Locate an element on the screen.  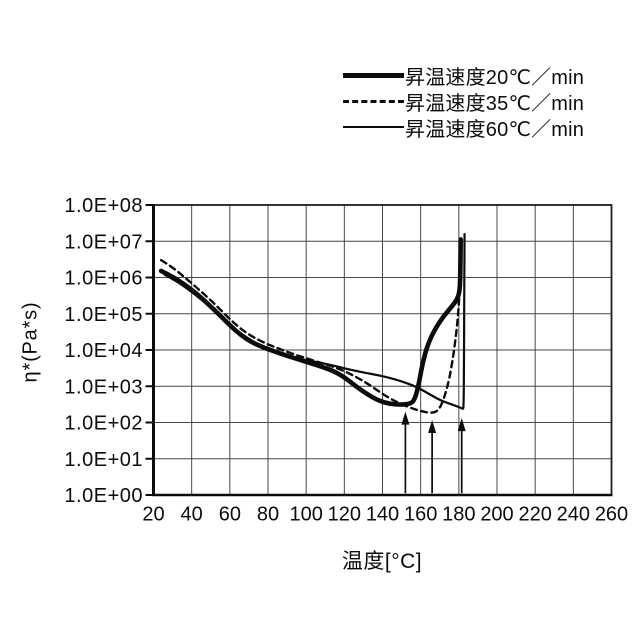
legend-label: 昇温速度60℃／min is located at coordinates (495, 129).